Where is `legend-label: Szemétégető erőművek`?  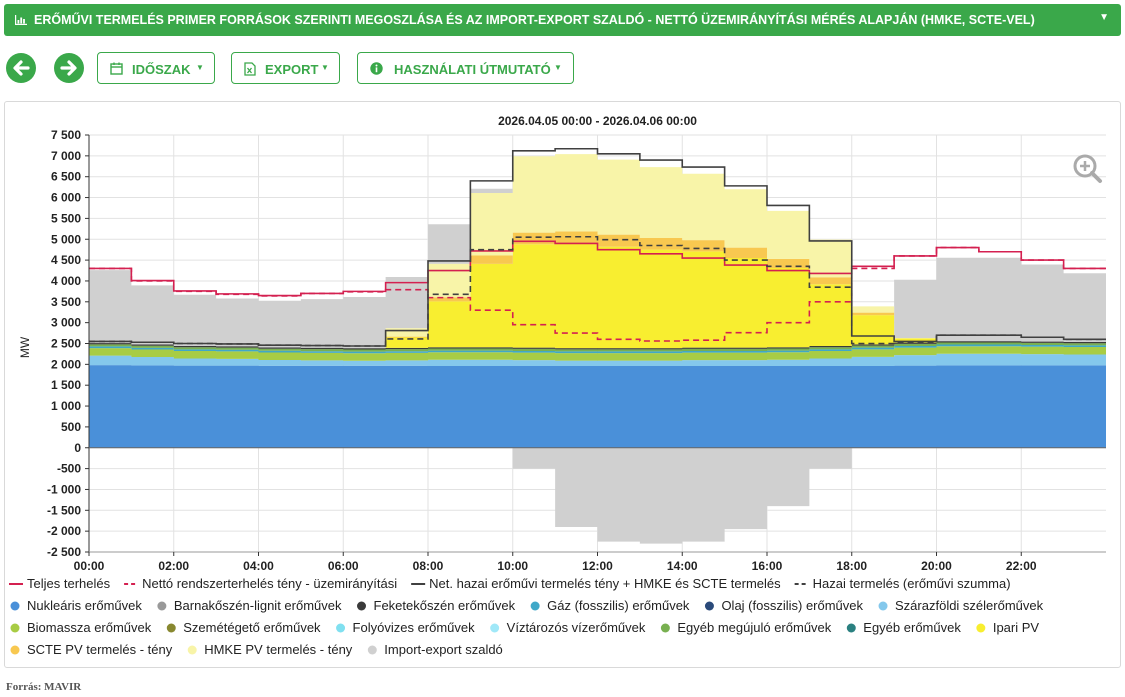 legend-label: Szemétégető erőművek is located at coordinates (252, 627).